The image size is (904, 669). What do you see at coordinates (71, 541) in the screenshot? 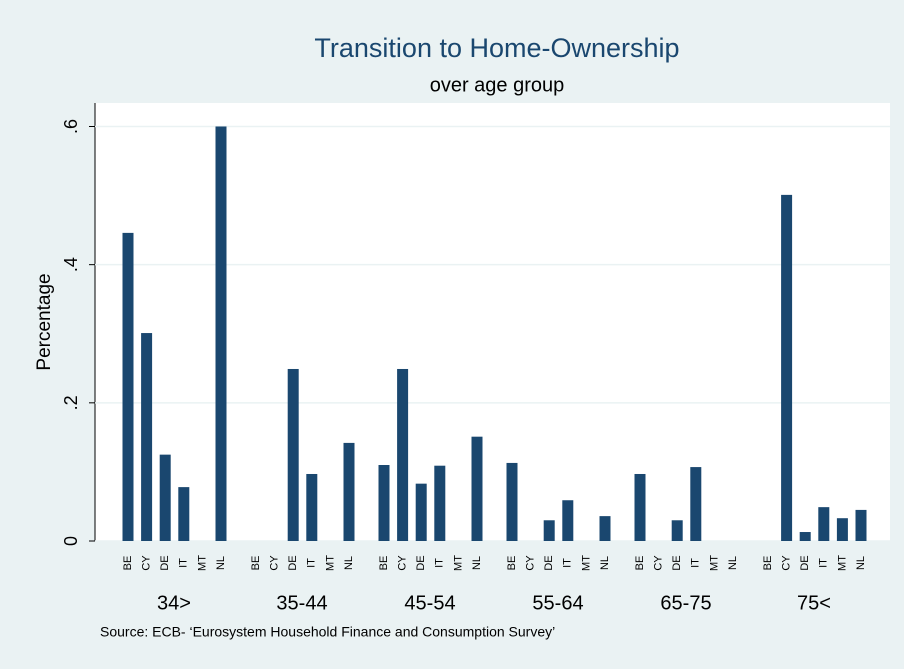
I see `y-tick-label: 0` at bounding box center [71, 541].